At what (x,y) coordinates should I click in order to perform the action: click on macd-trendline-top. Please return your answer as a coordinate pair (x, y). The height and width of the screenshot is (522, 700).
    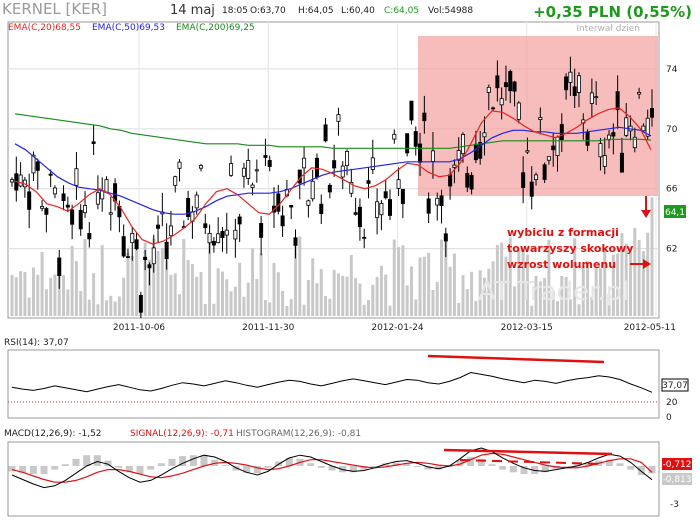
    Looking at the image, I should click on (528, 452).